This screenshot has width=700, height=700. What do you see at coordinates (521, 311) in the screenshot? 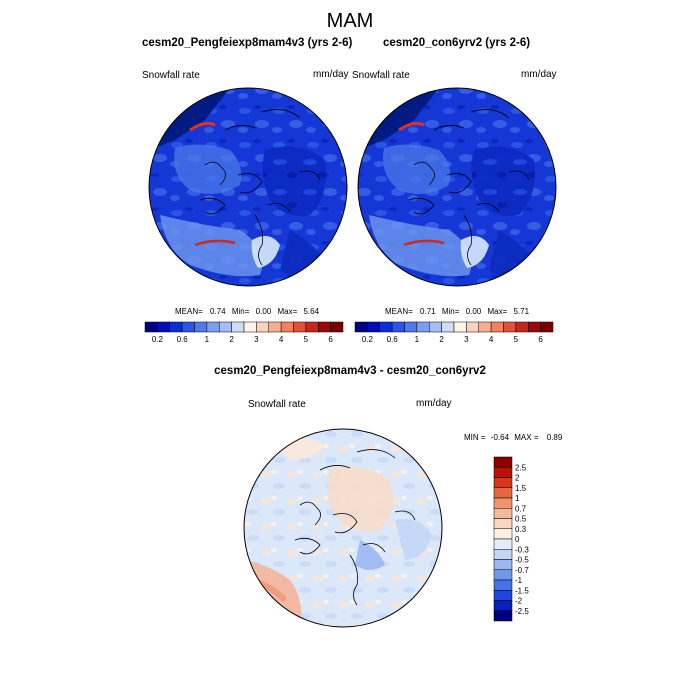
I see `panel-2-max-value: 5.71` at bounding box center [521, 311].